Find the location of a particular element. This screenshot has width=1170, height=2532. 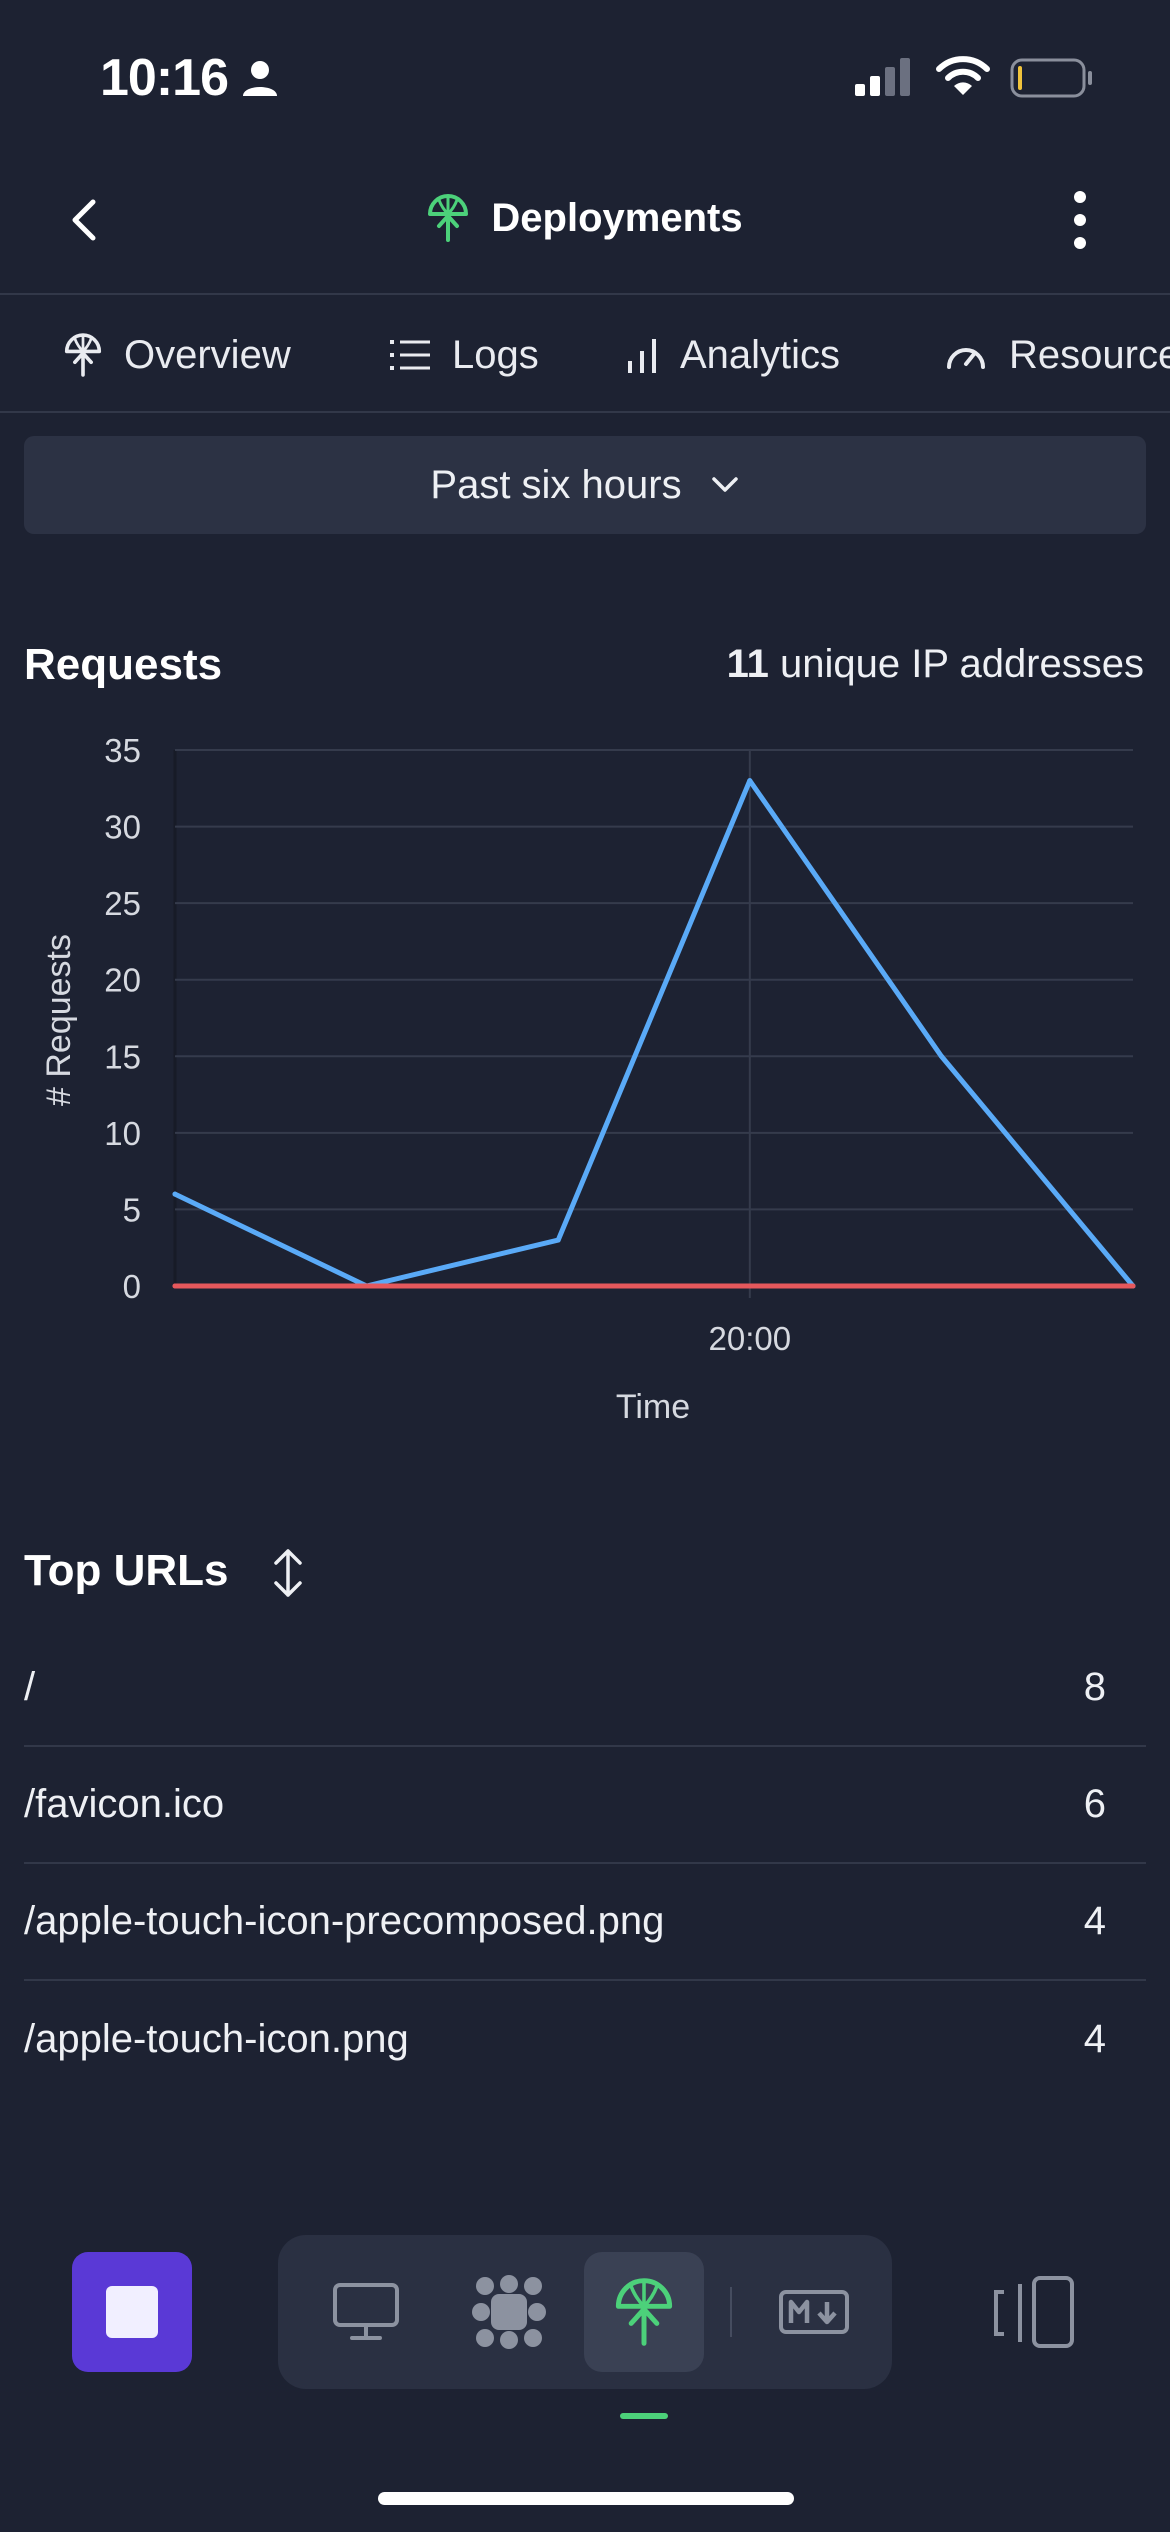

tab-overview: Overview is located at coordinates (177, 354).